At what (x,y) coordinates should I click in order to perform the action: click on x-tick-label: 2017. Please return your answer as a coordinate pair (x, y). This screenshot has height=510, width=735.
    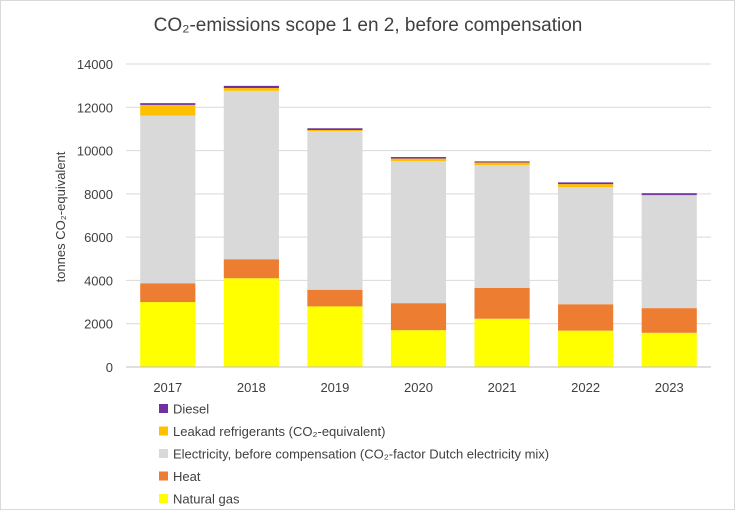
    Looking at the image, I should click on (167, 387).